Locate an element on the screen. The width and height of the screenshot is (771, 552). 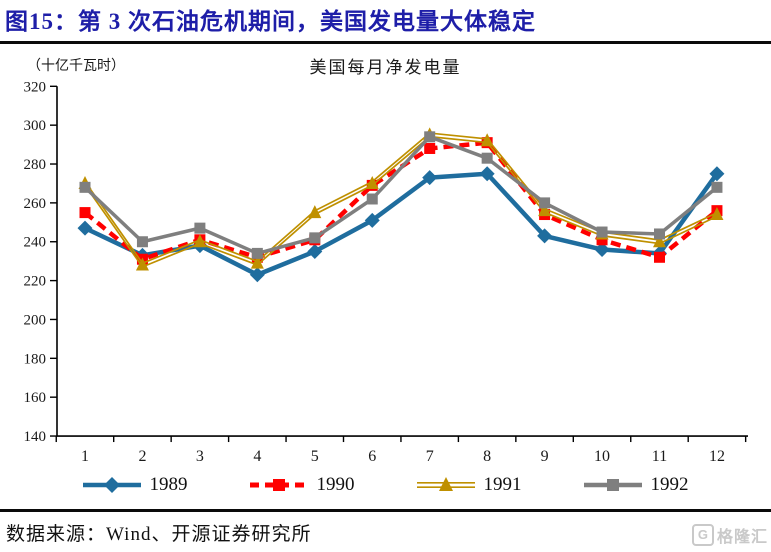
legend-marker-1989-diamond-icon is located at coordinates (111, 485).